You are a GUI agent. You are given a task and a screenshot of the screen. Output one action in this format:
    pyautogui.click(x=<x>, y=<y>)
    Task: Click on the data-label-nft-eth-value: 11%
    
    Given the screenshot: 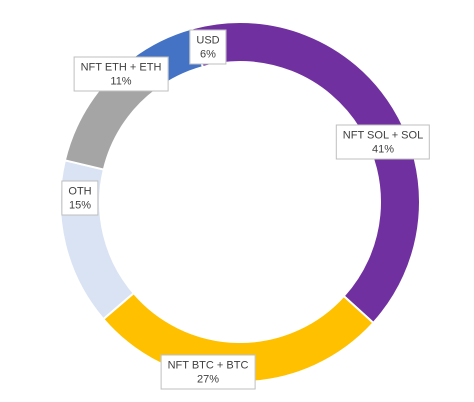 What is the action you would take?
    pyautogui.click(x=121, y=81)
    